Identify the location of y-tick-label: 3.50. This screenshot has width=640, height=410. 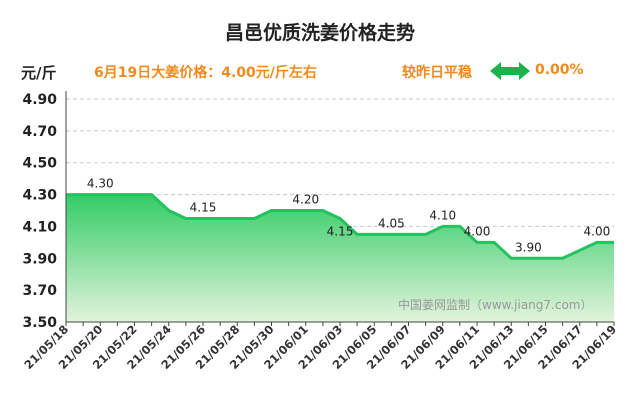
(39, 323).